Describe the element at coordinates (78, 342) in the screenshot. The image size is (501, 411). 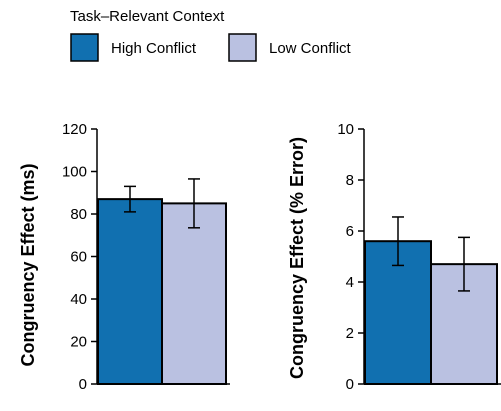
I see `y-tick-label: 20` at that location.